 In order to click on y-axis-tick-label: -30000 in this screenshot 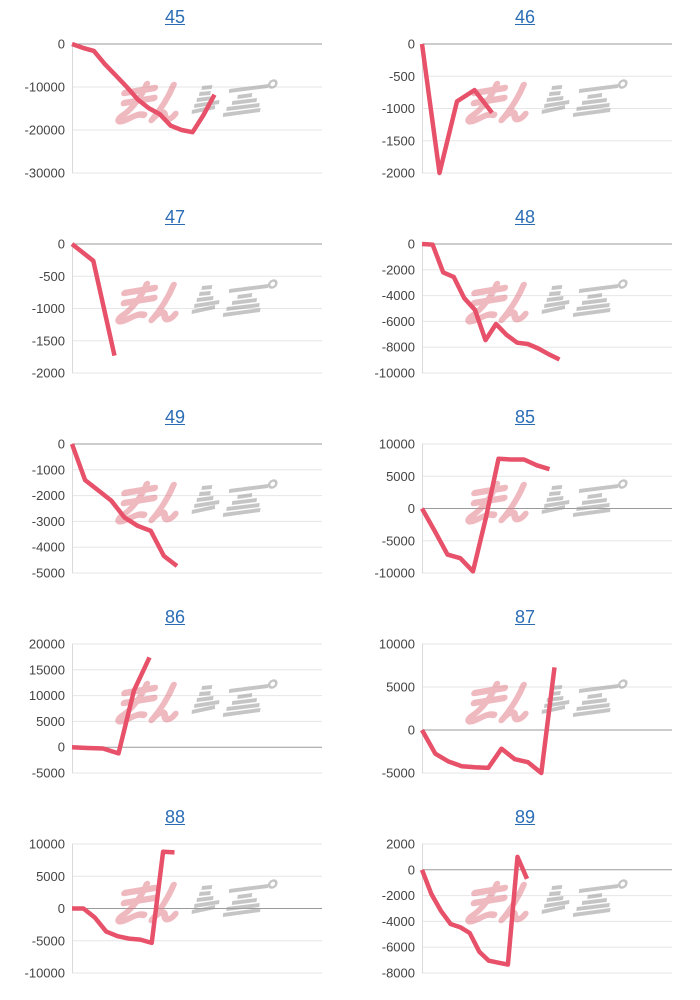, I will do `click(45, 173)`.